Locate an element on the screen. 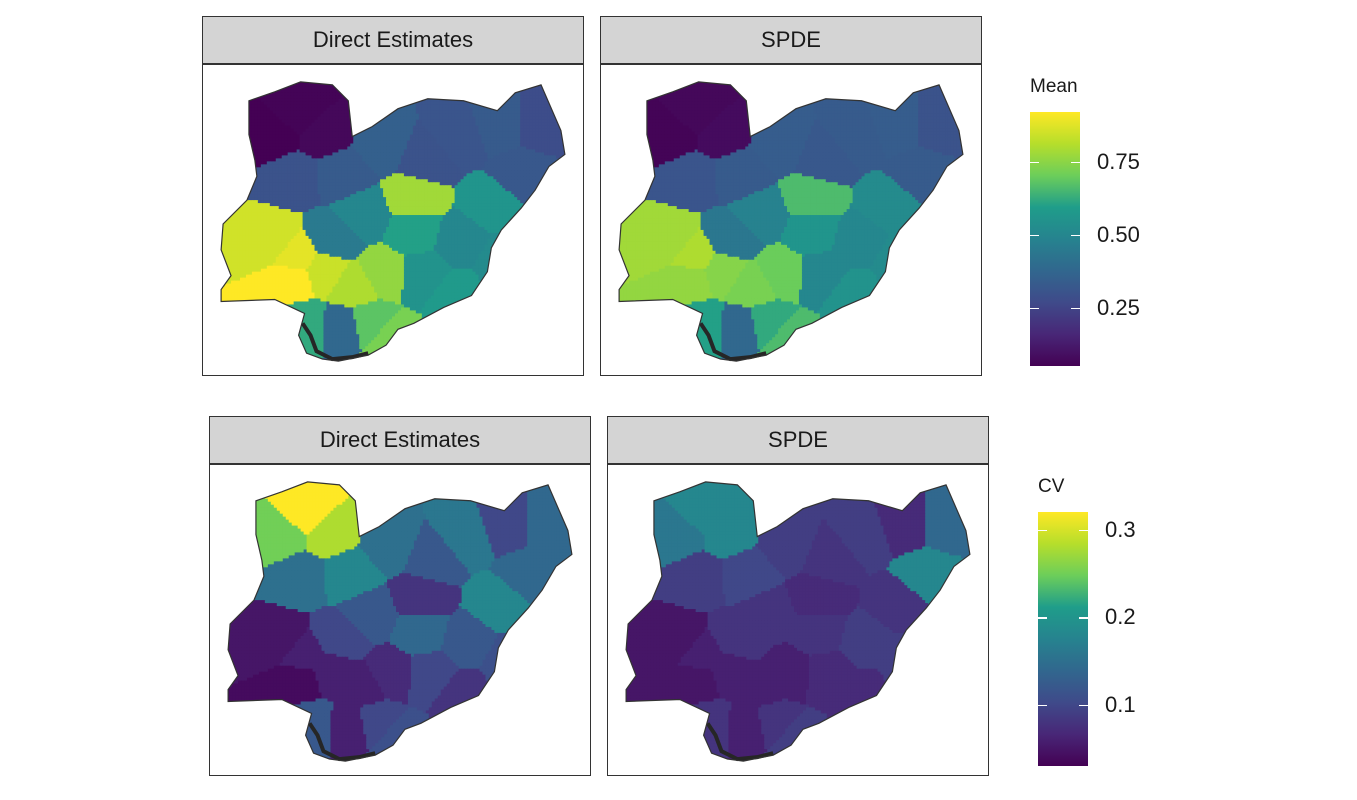 The image size is (1357, 800). map-panel-cv-direct is located at coordinates (400, 620).